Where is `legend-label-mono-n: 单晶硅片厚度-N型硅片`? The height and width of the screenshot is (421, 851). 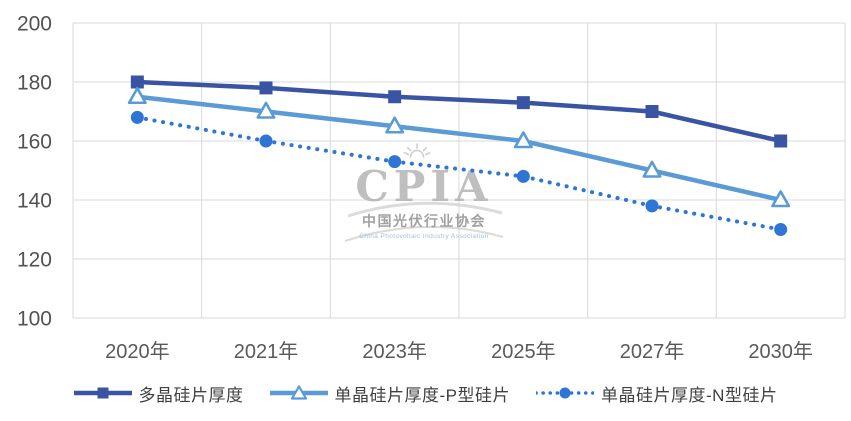 legend-label-mono-n: 单晶硅片厚度-N型硅片 is located at coordinates (689, 395).